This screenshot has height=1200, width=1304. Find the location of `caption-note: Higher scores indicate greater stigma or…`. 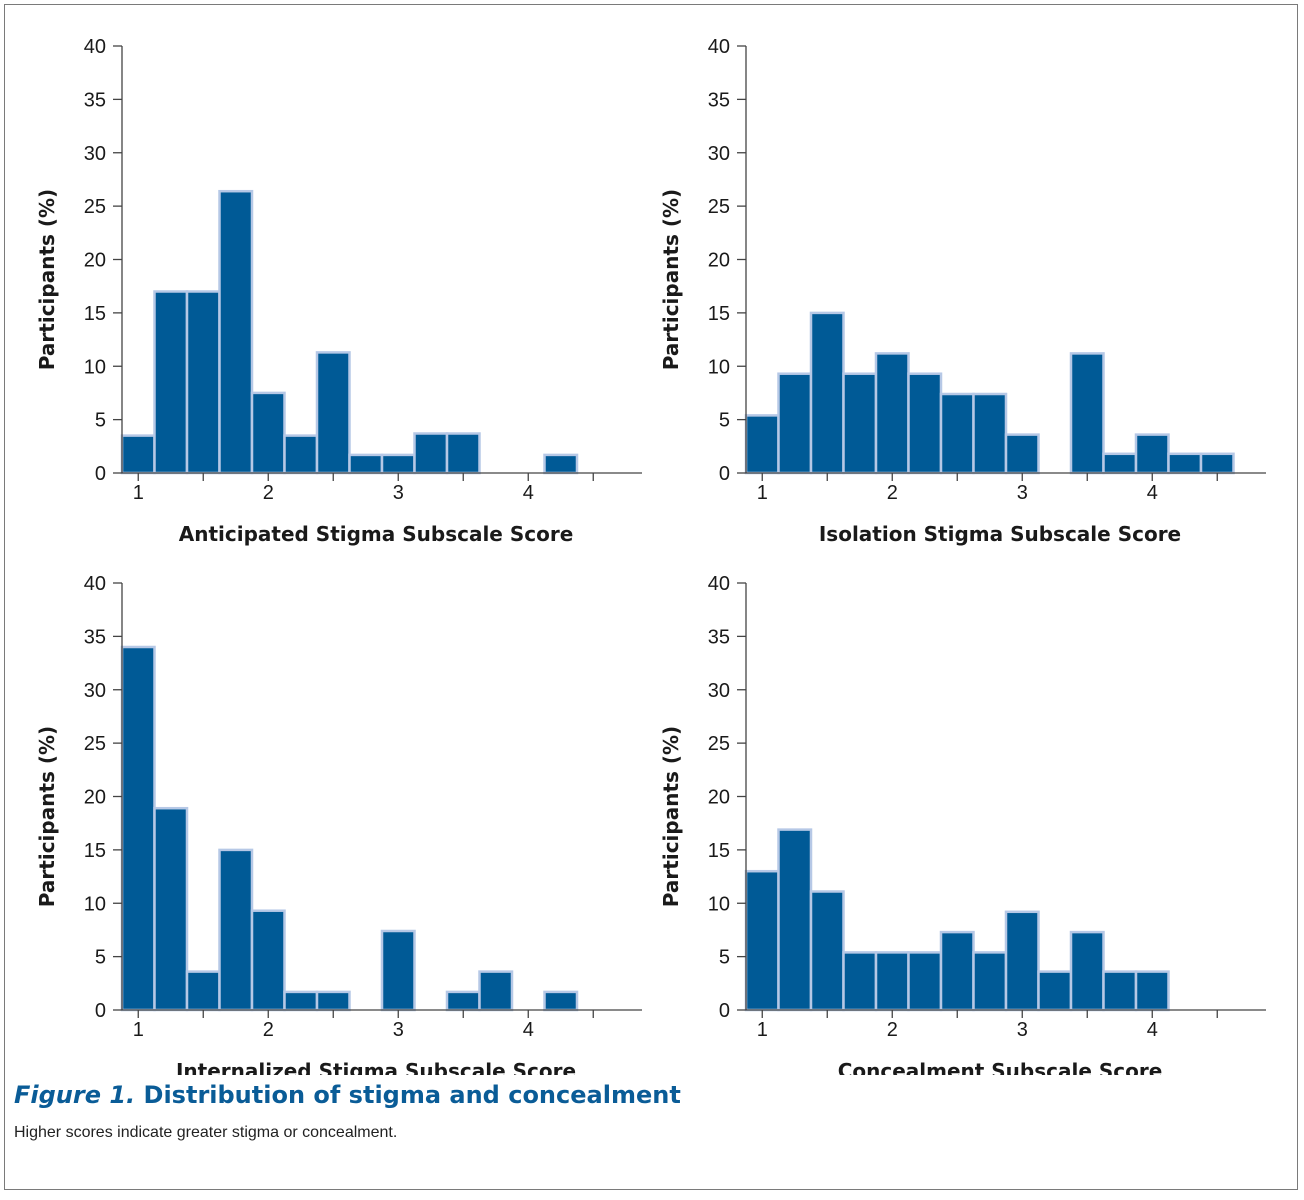

caption-note: Higher scores indicate greater stigma or… is located at coordinates (206, 1132).